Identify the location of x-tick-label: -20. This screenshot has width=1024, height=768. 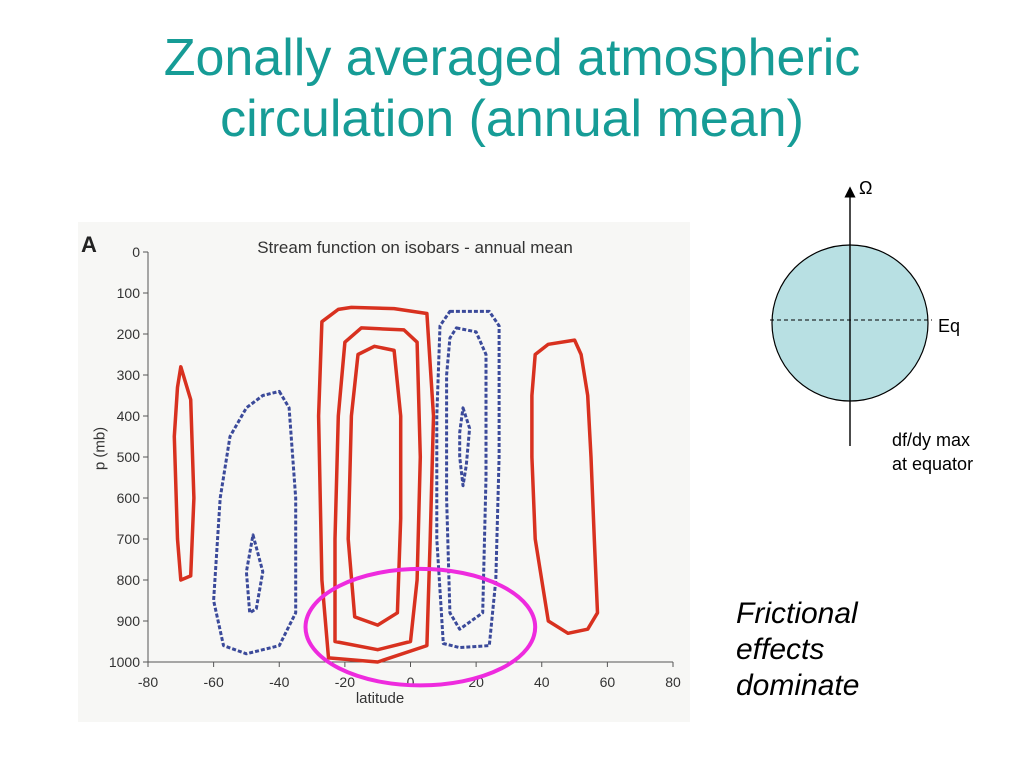
(345, 682).